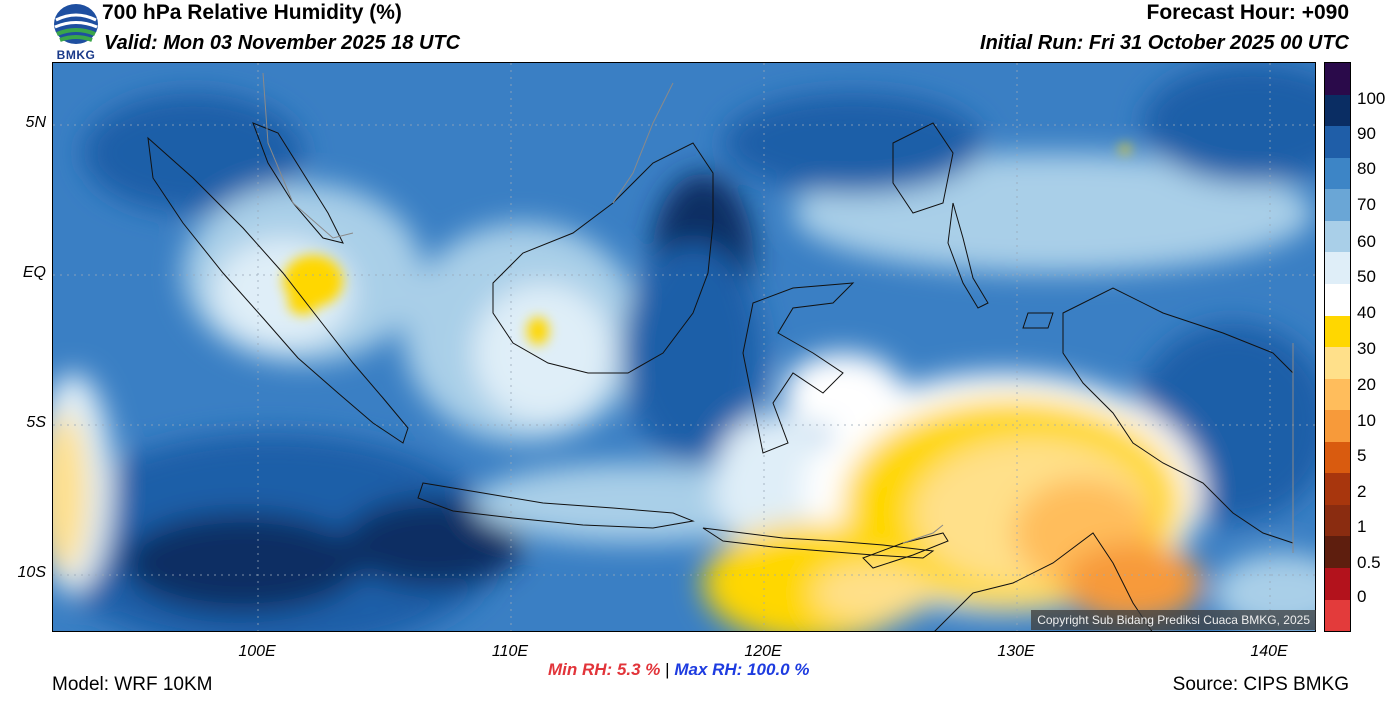 The image size is (1400, 709). I want to click on colorbar-label-5: 5, so click(1362, 455).